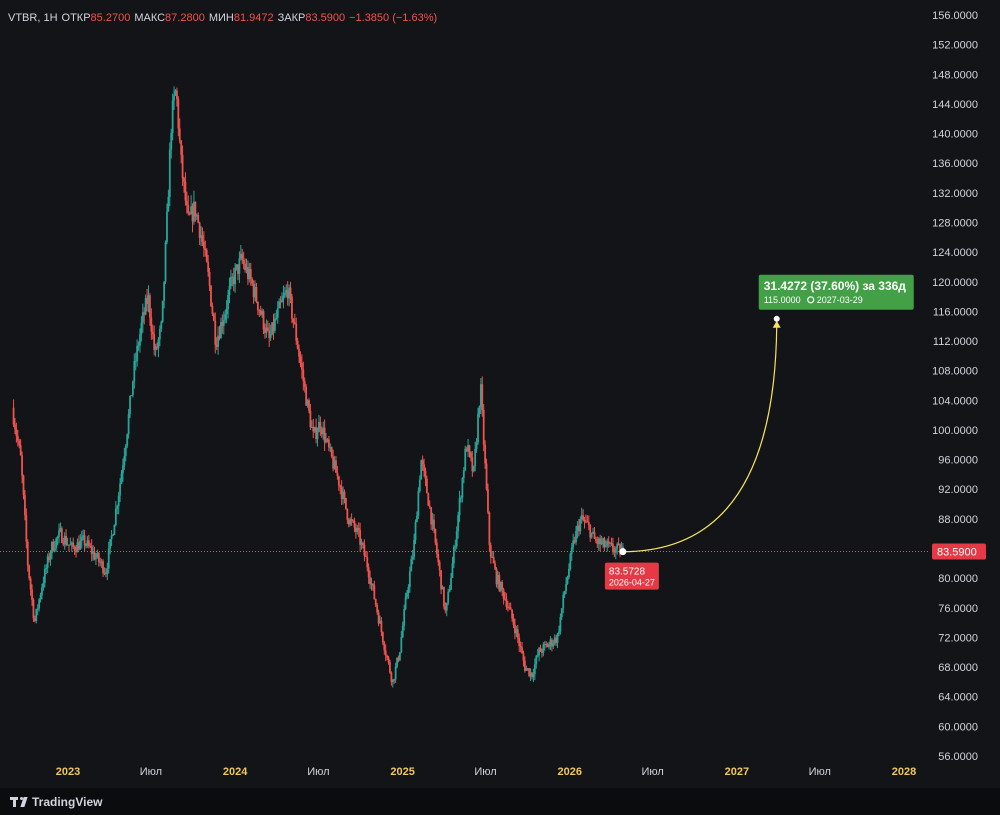 Image resolution: width=1000 pixels, height=815 pixels. What do you see at coordinates (958, 461) in the screenshot?
I see `y-tick-label: 96.0000` at bounding box center [958, 461].